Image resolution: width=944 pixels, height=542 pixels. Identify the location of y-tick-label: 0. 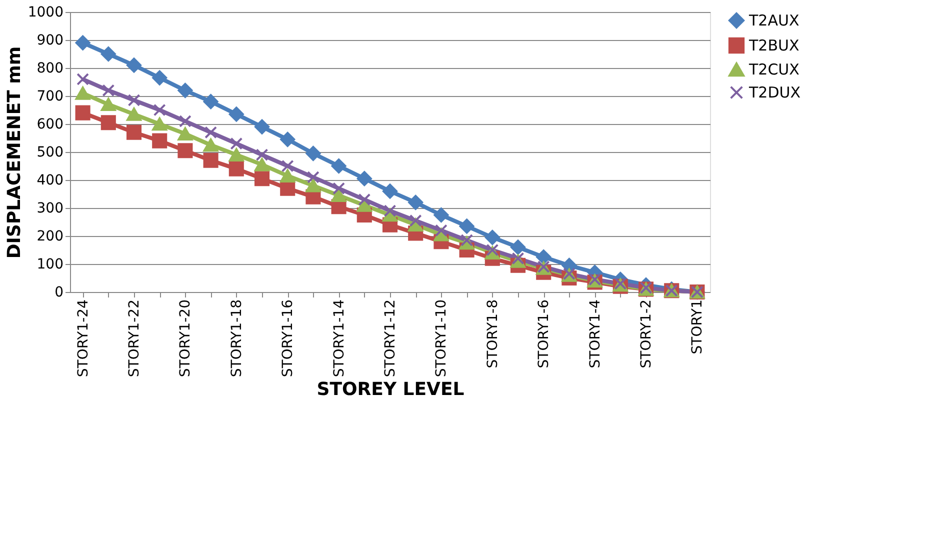
(59, 292).